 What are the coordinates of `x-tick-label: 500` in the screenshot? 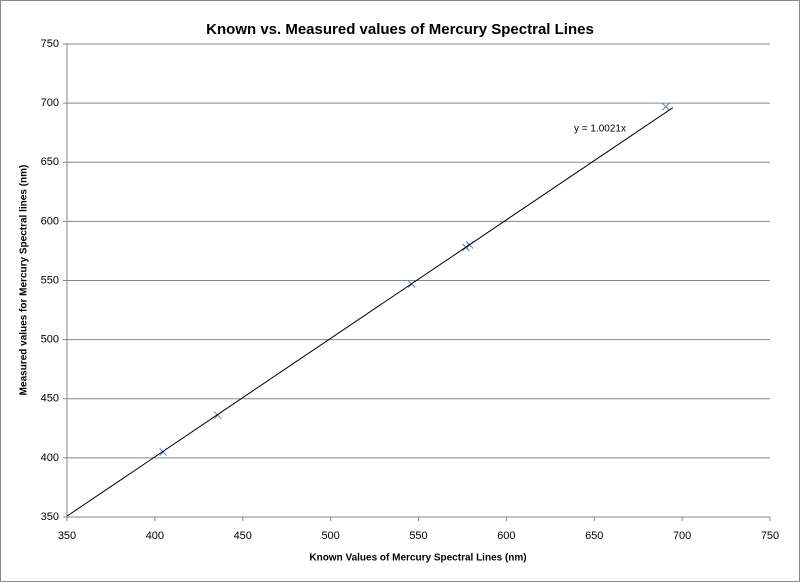 It's located at (330, 536).